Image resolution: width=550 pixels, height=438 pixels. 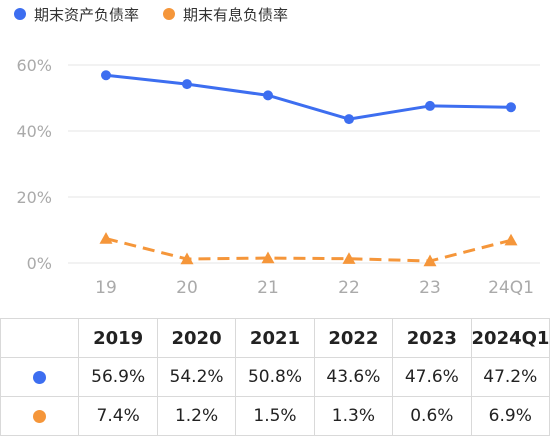 What do you see at coordinates (353, 377) in the screenshot?
I see `table-cell: 43.6%` at bounding box center [353, 377].